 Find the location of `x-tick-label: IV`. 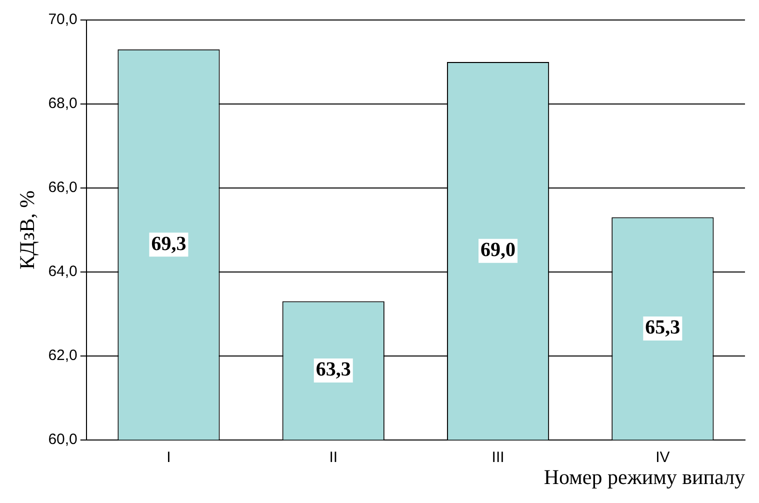

x-tick-label: IV is located at coordinates (663, 457).